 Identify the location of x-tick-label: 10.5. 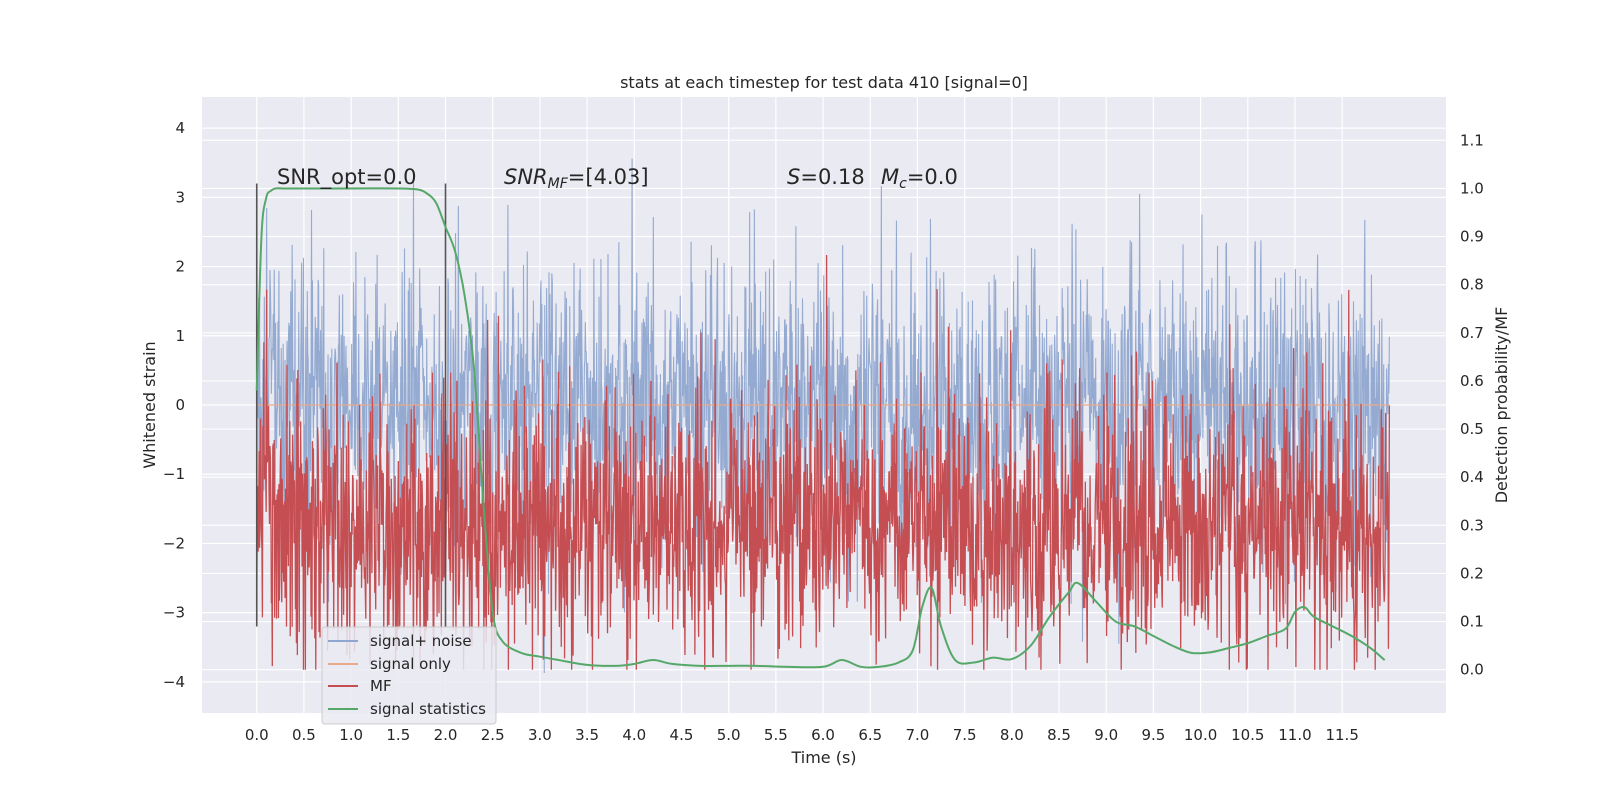
(1247, 735).